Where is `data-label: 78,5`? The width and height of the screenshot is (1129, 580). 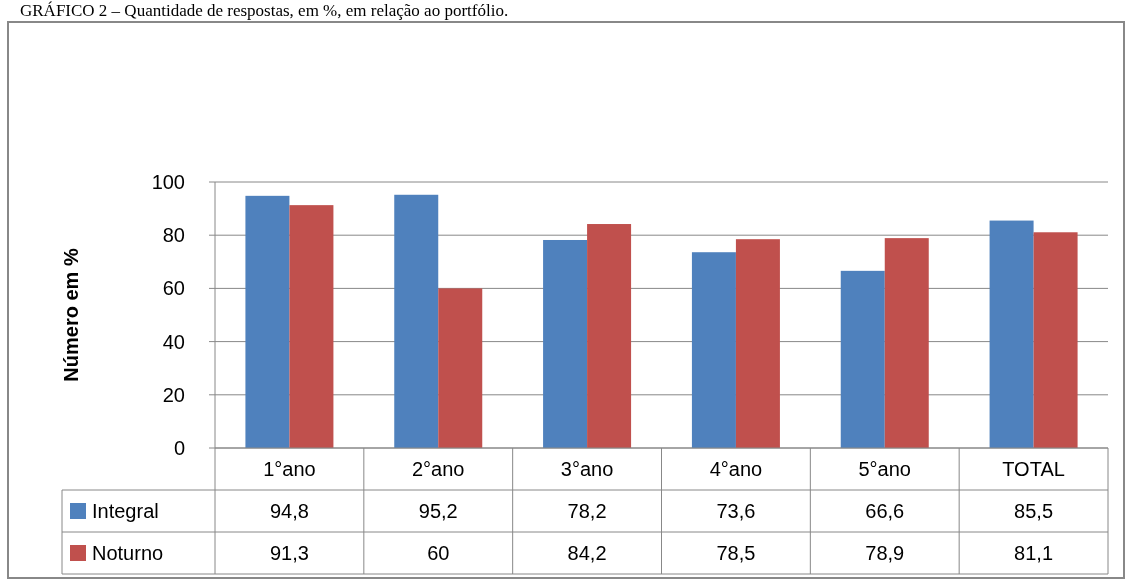 data-label: 78,5 is located at coordinates (736, 553).